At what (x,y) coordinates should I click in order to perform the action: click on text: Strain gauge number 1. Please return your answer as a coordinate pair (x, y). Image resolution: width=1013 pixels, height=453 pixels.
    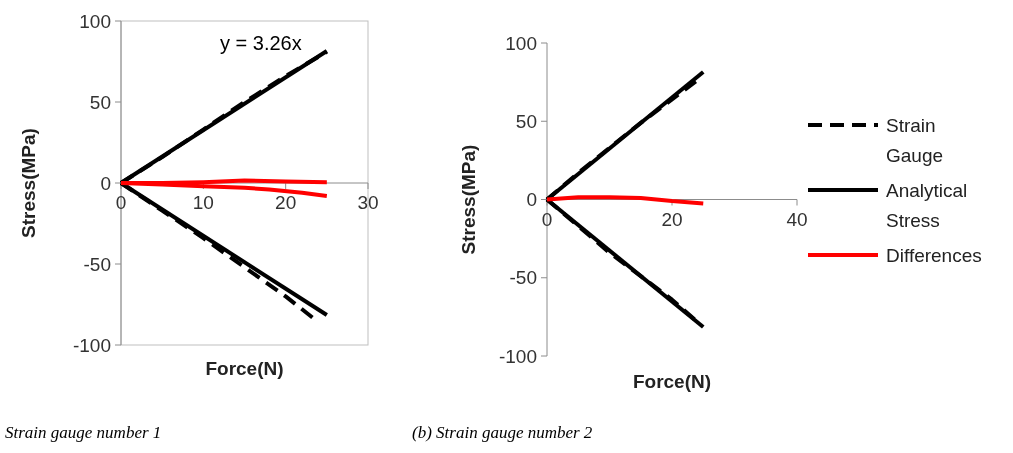
    Looking at the image, I should click on (83, 432).